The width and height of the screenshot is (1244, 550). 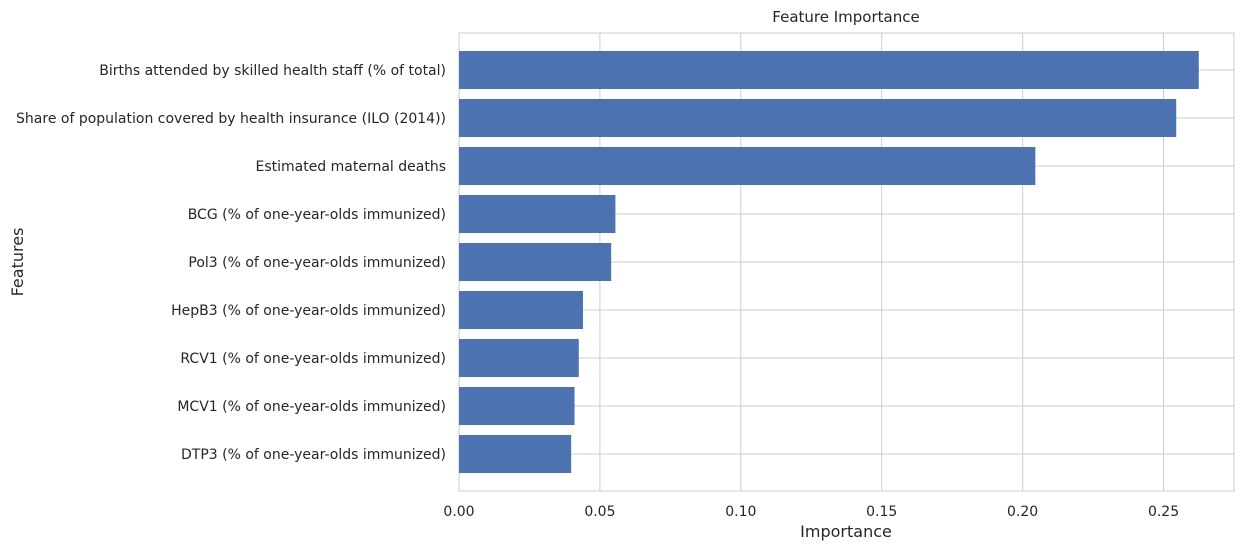 I want to click on y-tick-label: Pol3 (% of one-year-olds immunized), so click(x=317, y=263).